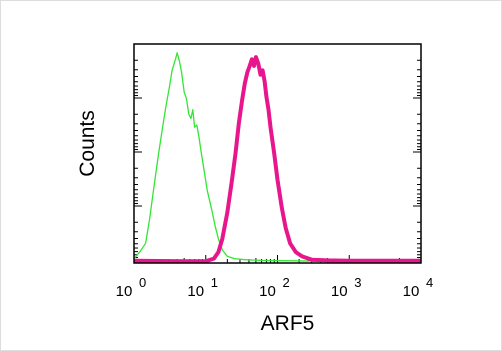 The height and width of the screenshot is (351, 502). What do you see at coordinates (142, 282) in the screenshot?
I see `x-tick-label-exponent: 0` at bounding box center [142, 282].